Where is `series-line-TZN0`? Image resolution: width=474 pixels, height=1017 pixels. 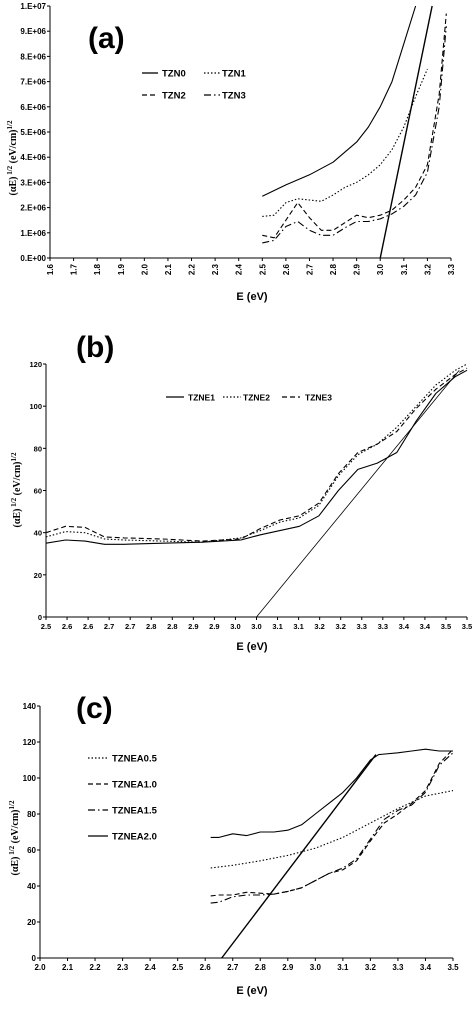
series-line-TZN0 is located at coordinates (339, 101).